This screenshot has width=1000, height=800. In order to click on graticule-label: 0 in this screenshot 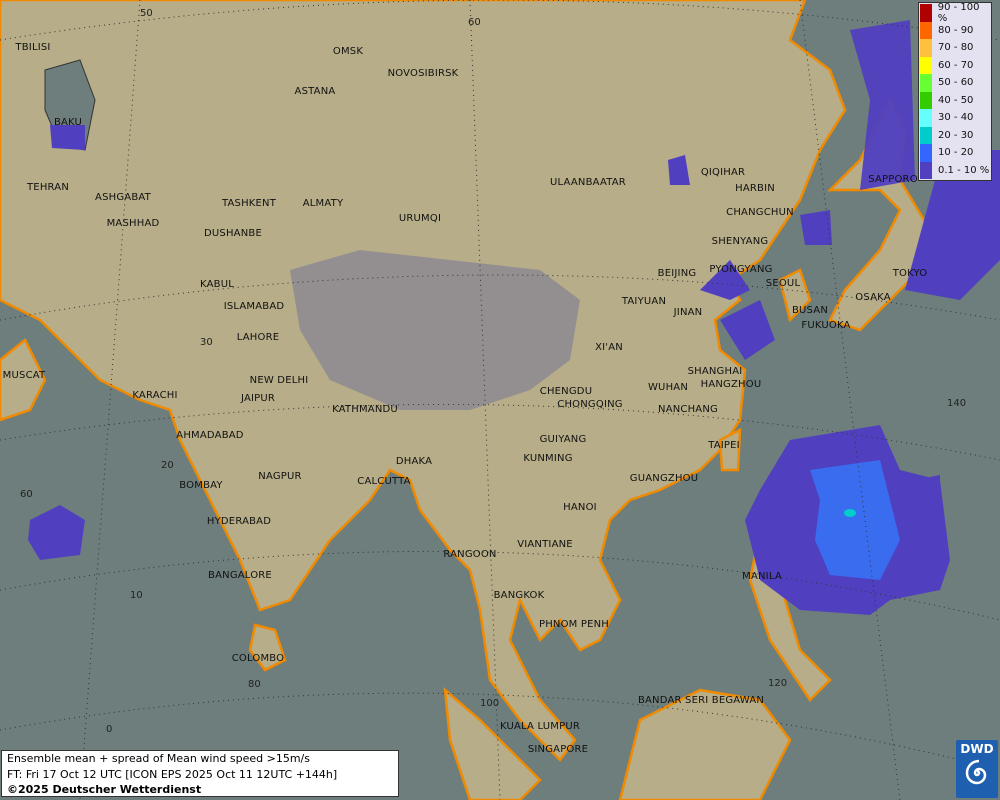, I will do `click(109, 729)`.